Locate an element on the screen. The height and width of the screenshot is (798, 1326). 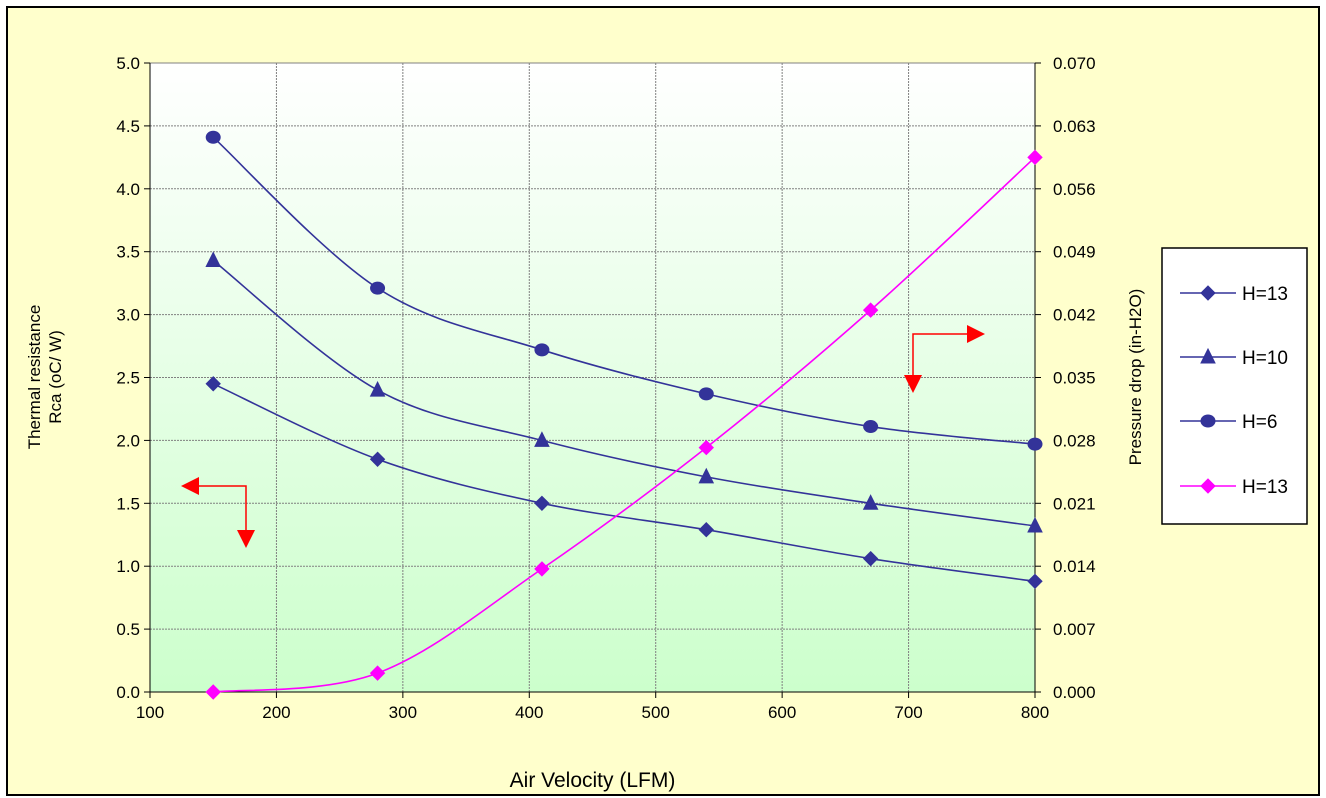
y-left-tick-label: 1.0 is located at coordinates (128, 566).